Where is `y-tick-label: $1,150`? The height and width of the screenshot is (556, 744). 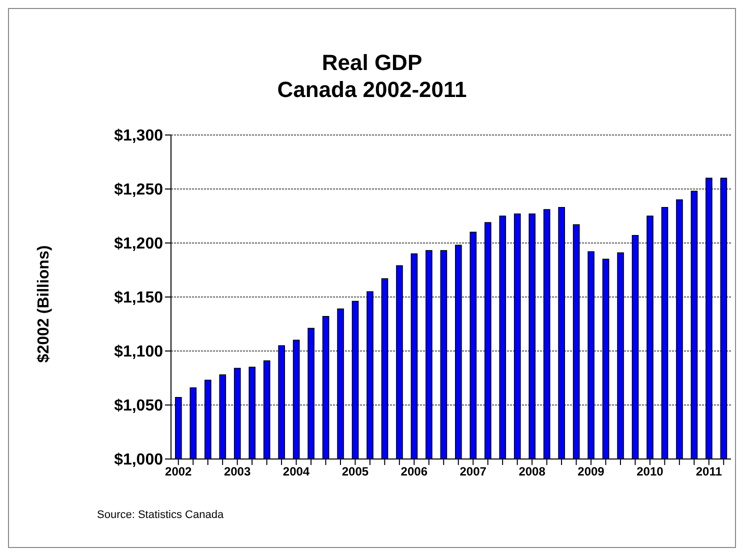 y-tick-label: $1,150 is located at coordinates (139, 298).